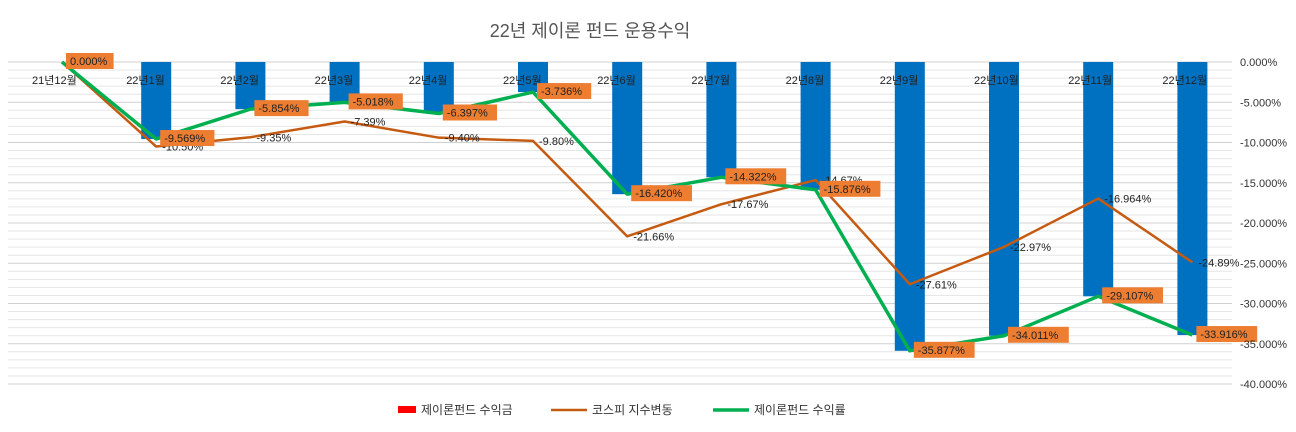 This screenshot has width=1296, height=432. I want to click on fund-data-label: -5.018%, so click(373, 102).